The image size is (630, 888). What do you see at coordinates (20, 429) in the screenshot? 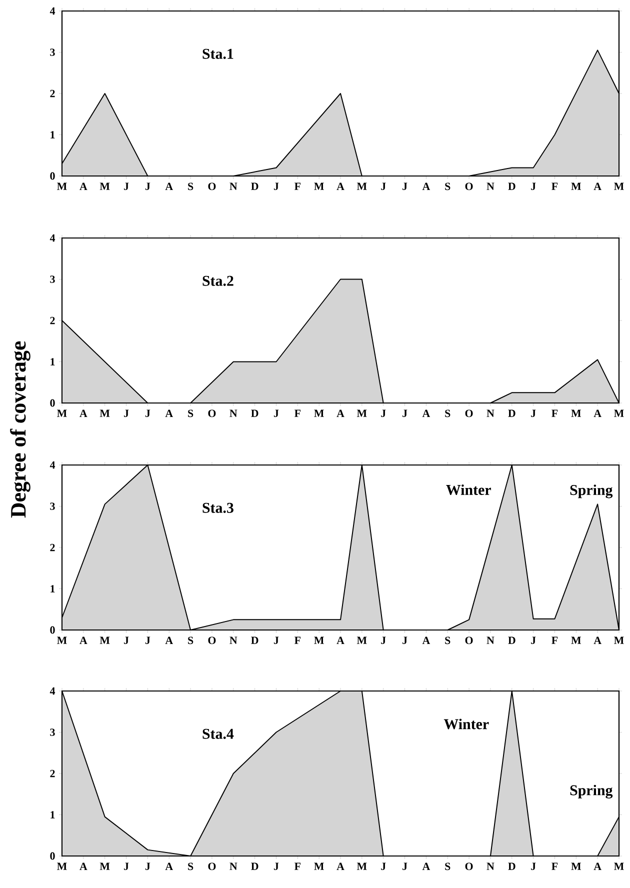
I see `y-axis-title: Degree of coverage` at bounding box center [20, 429].